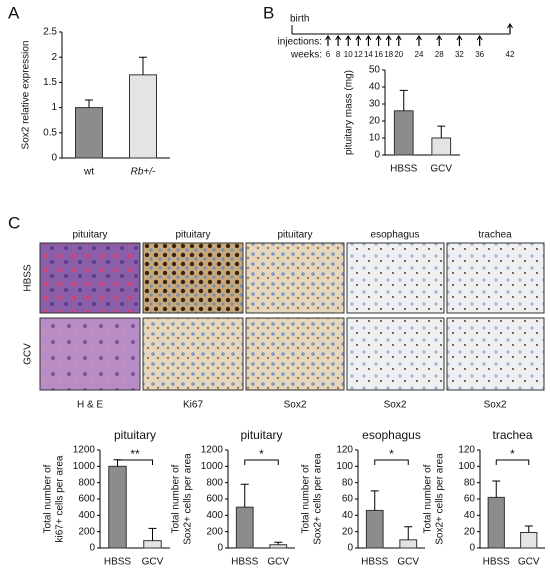 The width and height of the screenshot is (550, 584). Describe the element at coordinates (375, 121) in the screenshot. I see `y-tick-label: 20` at that location.